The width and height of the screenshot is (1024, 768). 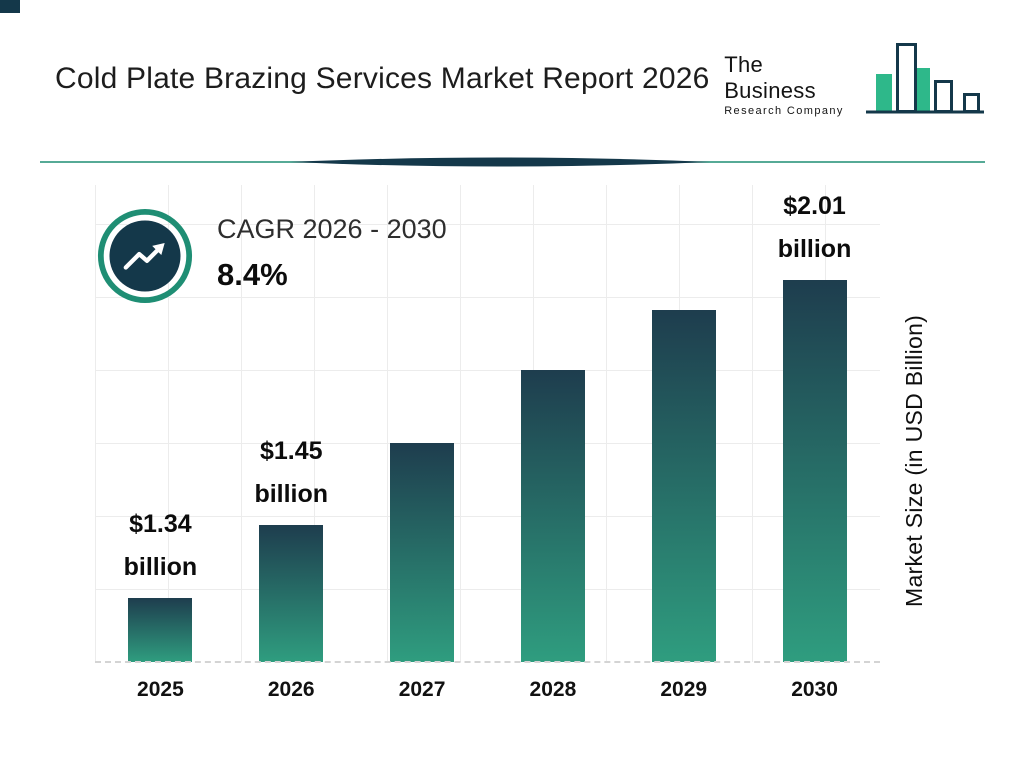 I want to click on bar-2027, so click(x=422, y=552).